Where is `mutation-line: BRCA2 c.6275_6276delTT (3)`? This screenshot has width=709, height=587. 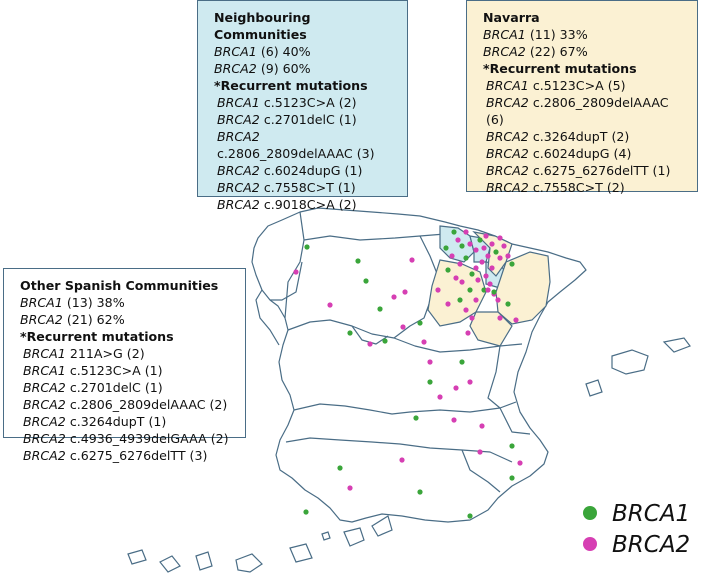
mutation-line: BRCA2 c.6275_6276delTT (3) is located at coordinates (126, 455).